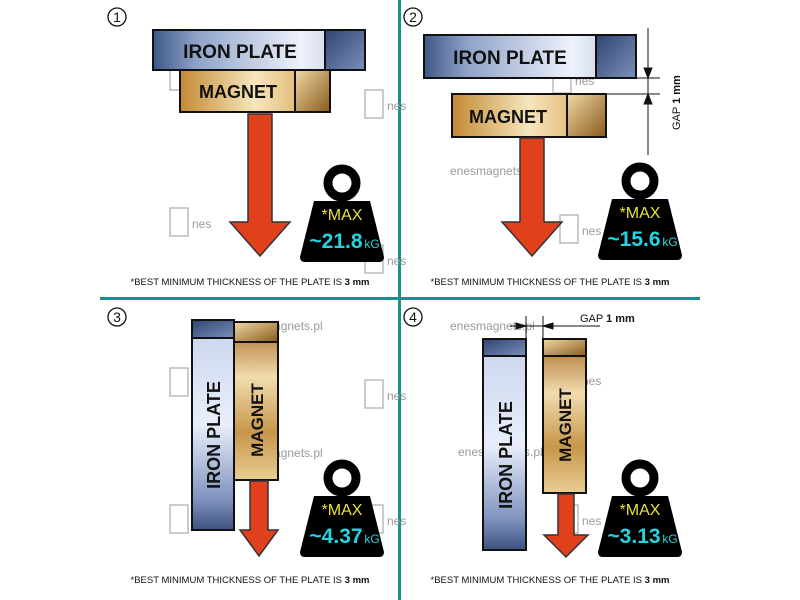  I want to click on weight-icon: *MAX ~3.13 kG, so click(640, 508).